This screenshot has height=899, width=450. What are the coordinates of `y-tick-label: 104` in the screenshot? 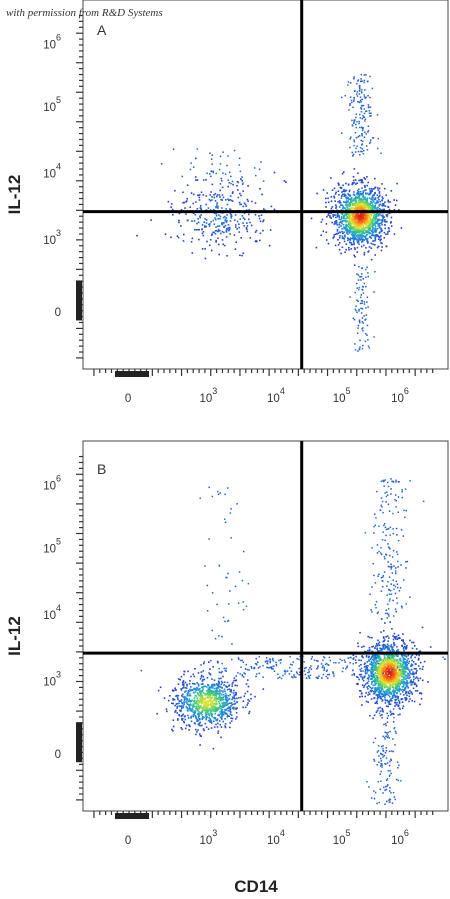 It's located at (52, 171).